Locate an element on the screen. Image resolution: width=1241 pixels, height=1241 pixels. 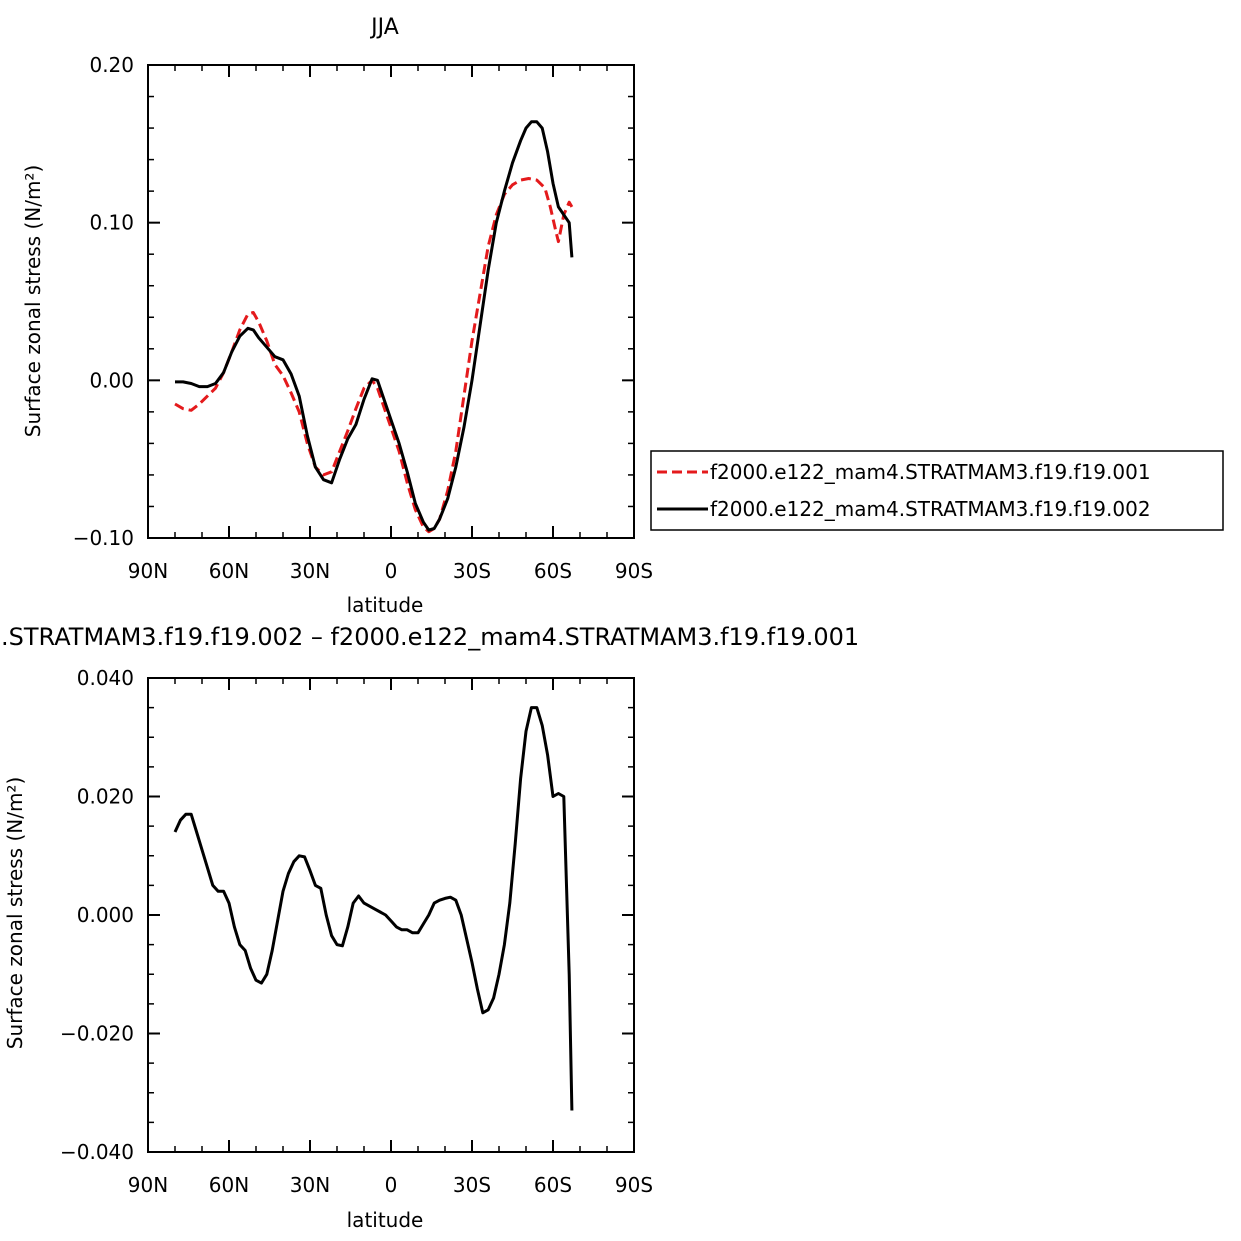
top-x-axis-label: latitude is located at coordinates (385, 605).